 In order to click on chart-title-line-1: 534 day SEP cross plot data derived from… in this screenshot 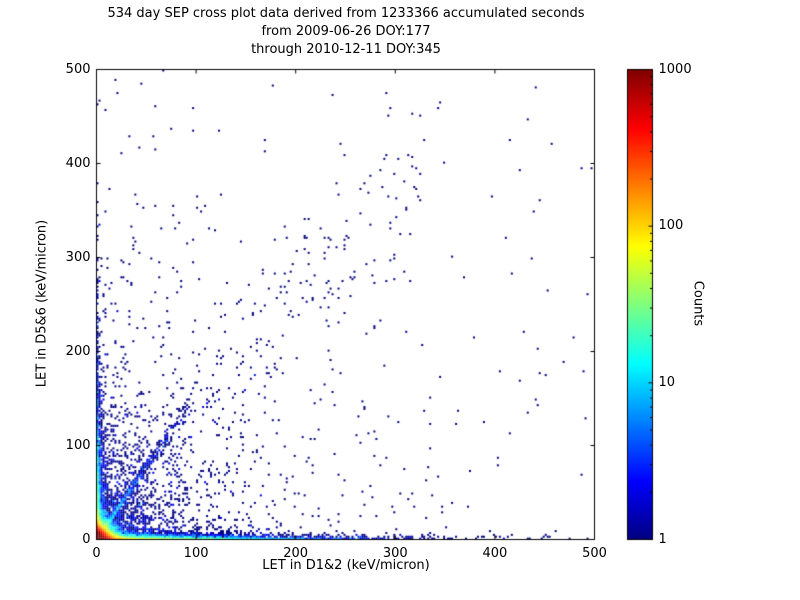, I will do `click(346, 13)`.